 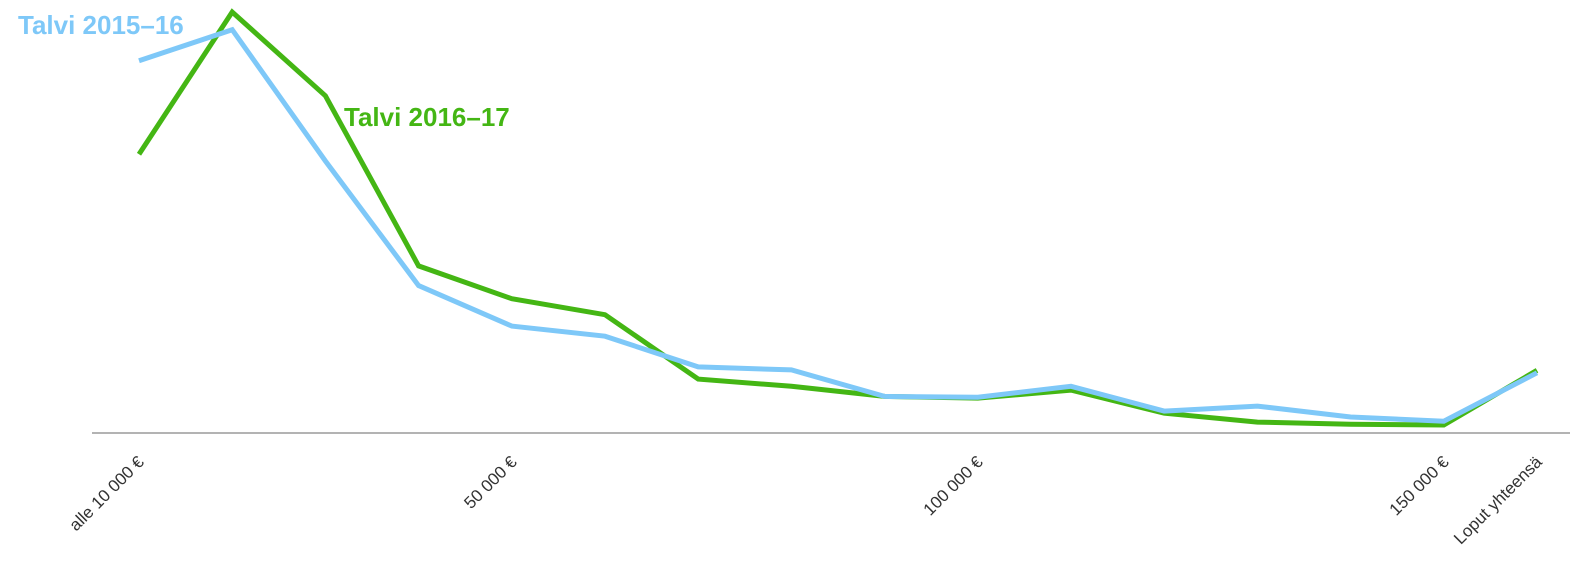 I want to click on x-tick-label: 50 000 €, so click(x=490, y=482).